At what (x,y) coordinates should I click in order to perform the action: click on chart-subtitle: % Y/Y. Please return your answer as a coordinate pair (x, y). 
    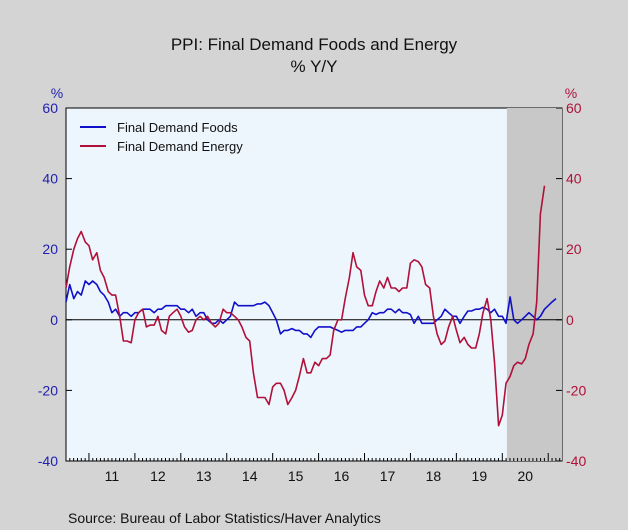
    Looking at the image, I should click on (314, 66).